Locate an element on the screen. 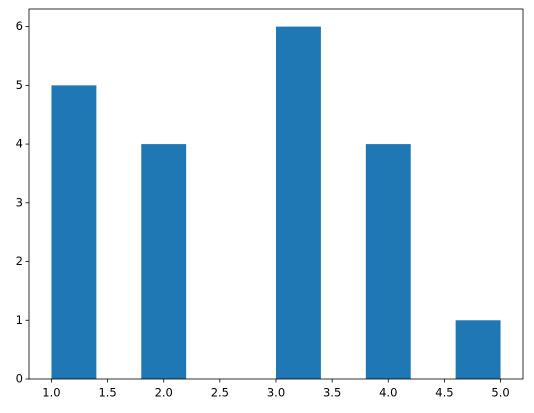 This screenshot has height=413, width=534. x-tick-label: 5.0 is located at coordinates (500, 393).